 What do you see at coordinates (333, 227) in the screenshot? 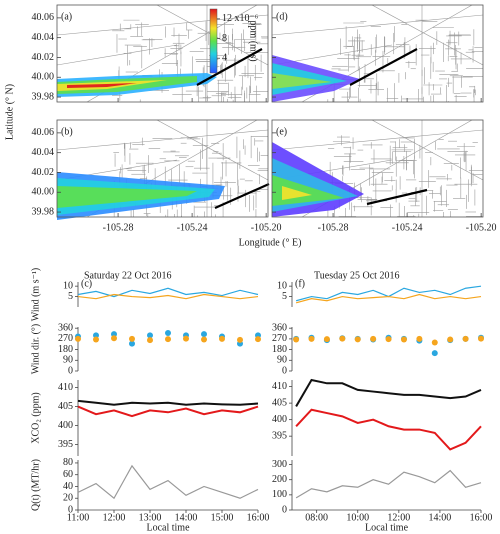
I see `x-tick-label: -105.28` at bounding box center [333, 227].